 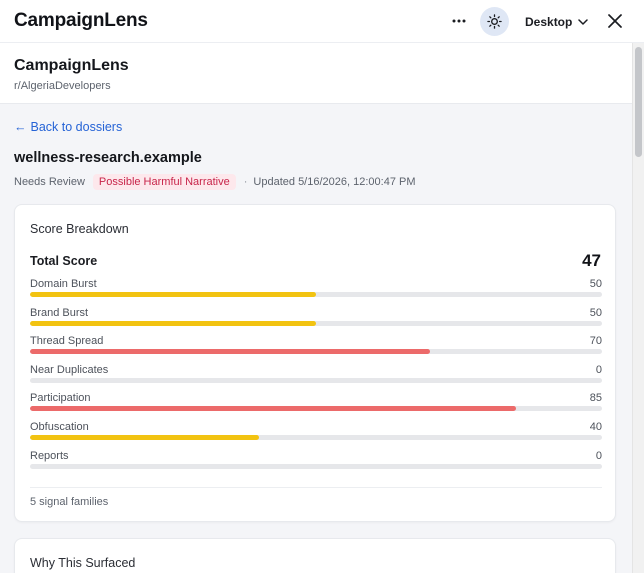 What do you see at coordinates (595, 398) in the screenshot?
I see `metric-value: 85` at bounding box center [595, 398].